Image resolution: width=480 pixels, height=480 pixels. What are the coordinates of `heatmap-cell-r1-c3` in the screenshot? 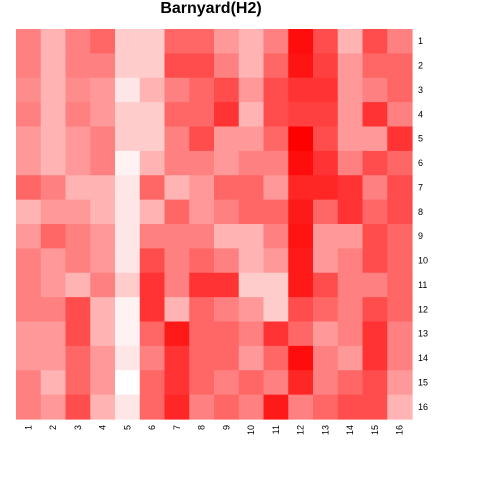 It's located at (78, 41).